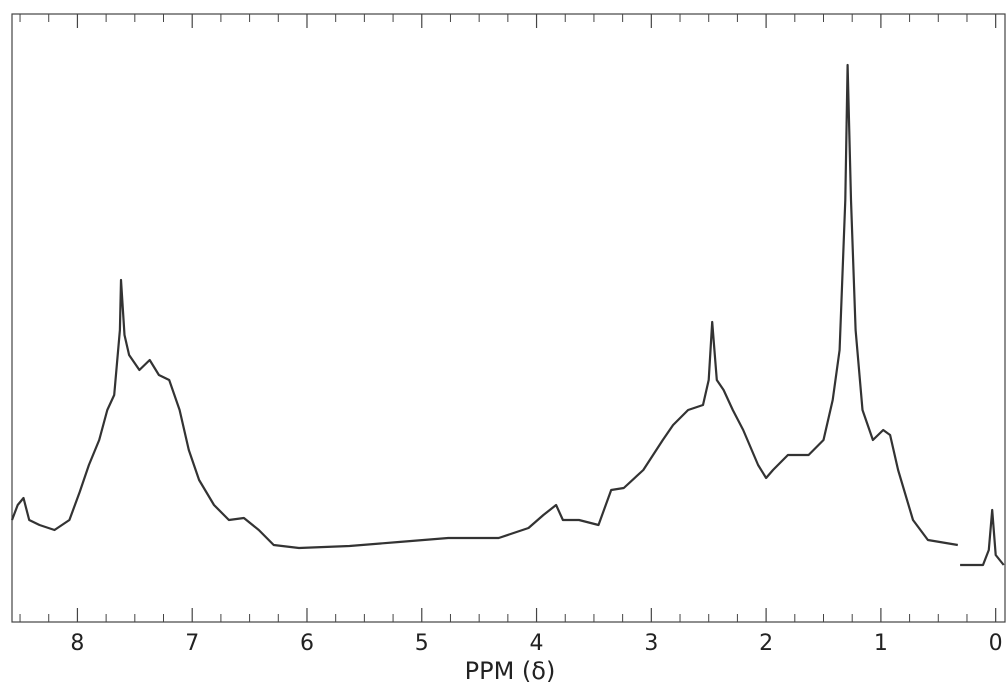 The height and width of the screenshot is (692, 1006). Describe the element at coordinates (881, 643) in the screenshot. I see `x-tick-label: 1` at that location.